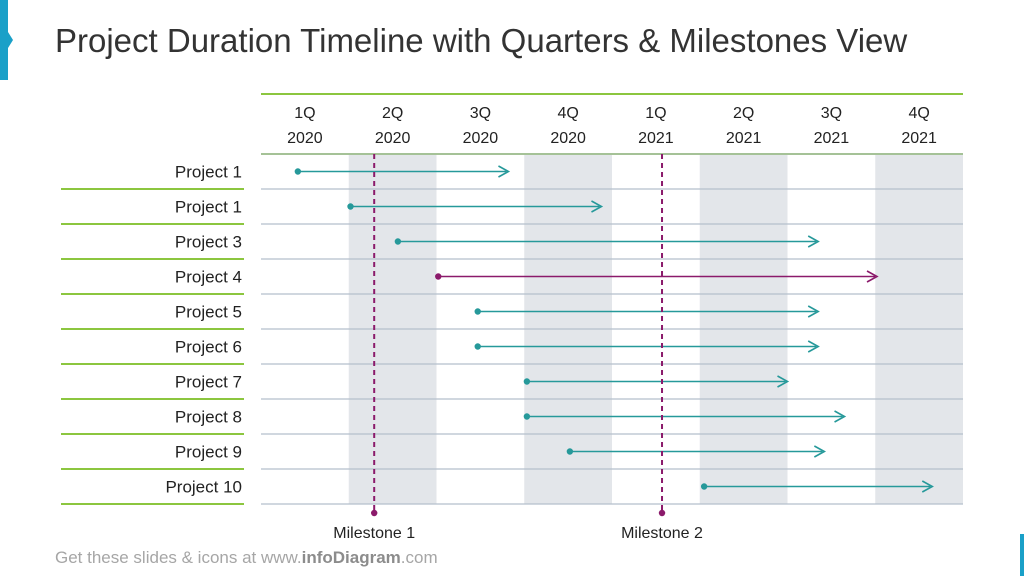 The width and height of the screenshot is (1024, 576). What do you see at coordinates (208, 312) in the screenshot?
I see `project-label: Project 5` at bounding box center [208, 312].